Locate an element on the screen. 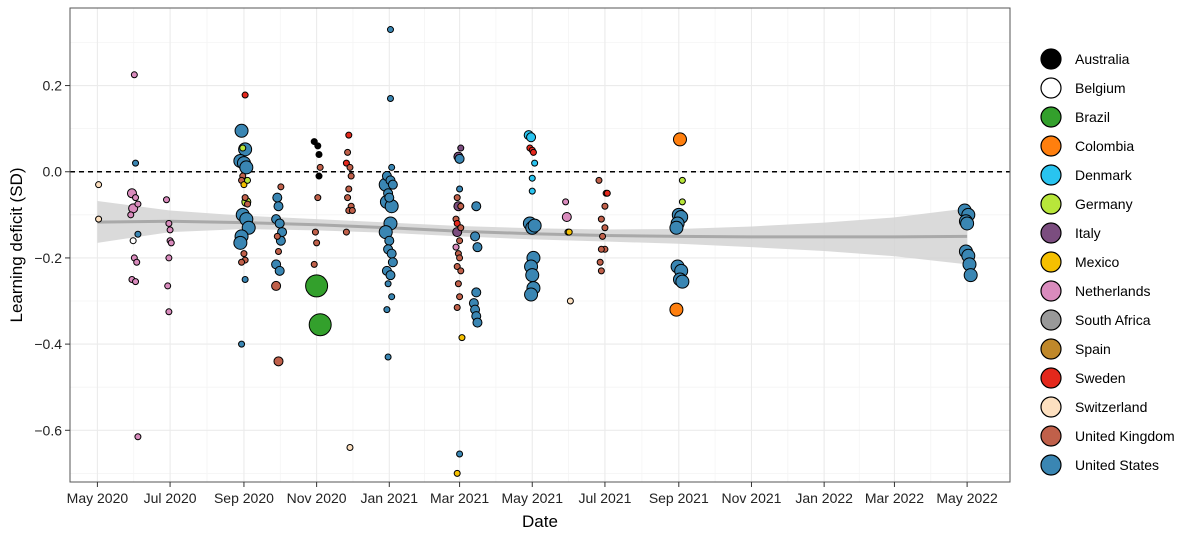 This screenshot has width=1200, height=540. legend-label: United States is located at coordinates (1117, 465).